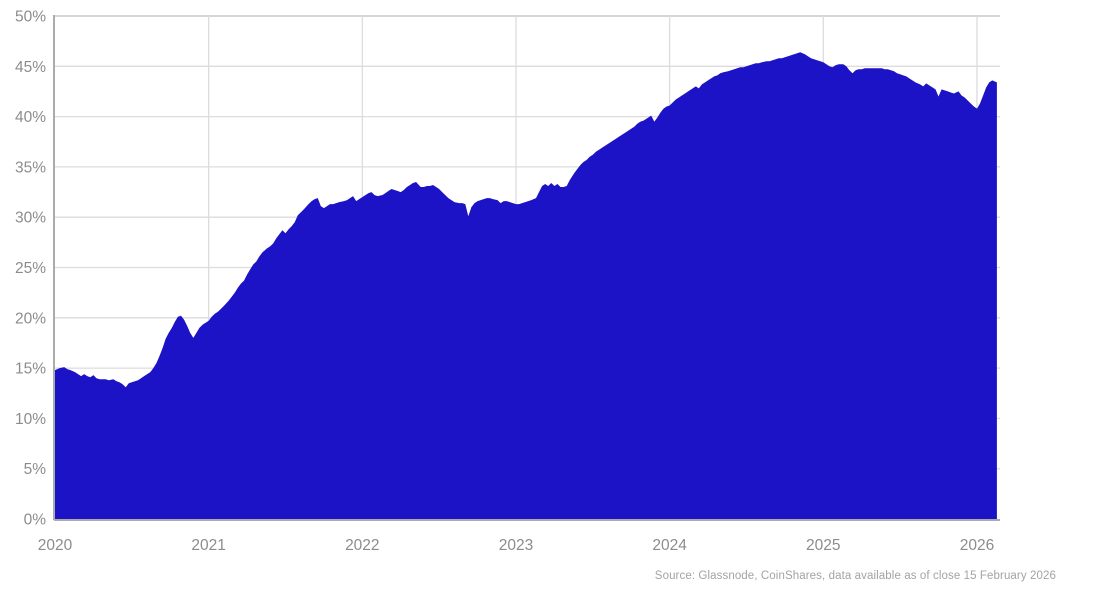 This screenshot has height=598, width=1094. What do you see at coordinates (30, 369) in the screenshot?
I see `y-axis-tick-label: 15%` at bounding box center [30, 369].